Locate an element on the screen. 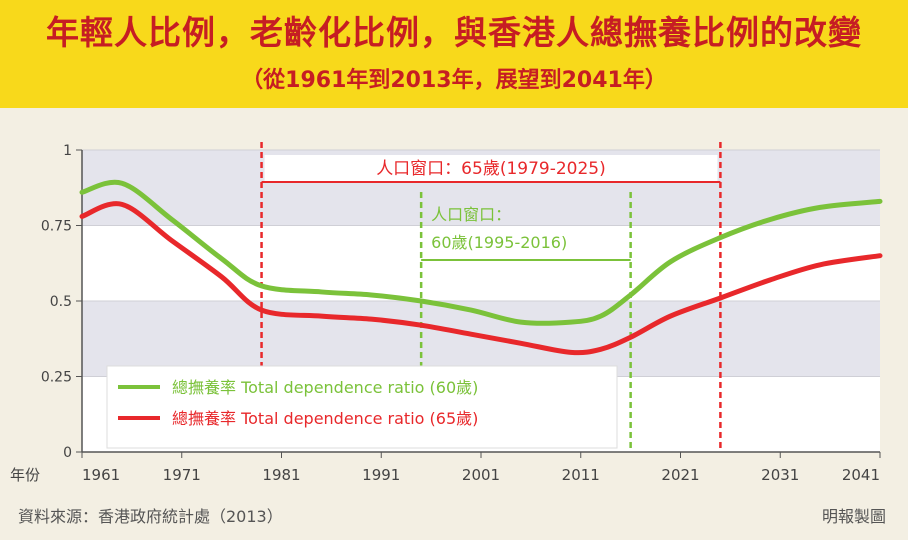 This screenshot has width=908, height=540. green-window-label-line2: 60歲(1995-2016) is located at coordinates (499, 242).